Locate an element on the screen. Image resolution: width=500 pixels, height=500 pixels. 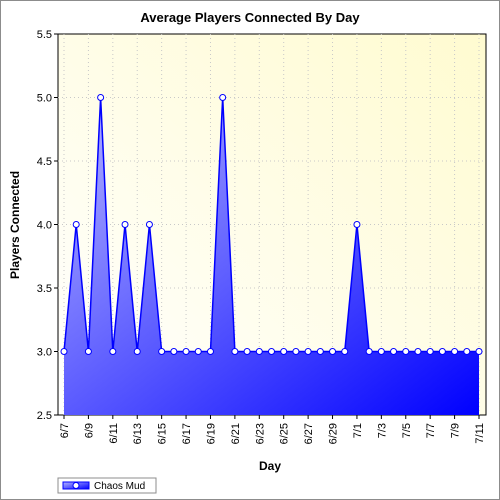
legend-label: Chaos Mud is located at coordinates (119, 486).